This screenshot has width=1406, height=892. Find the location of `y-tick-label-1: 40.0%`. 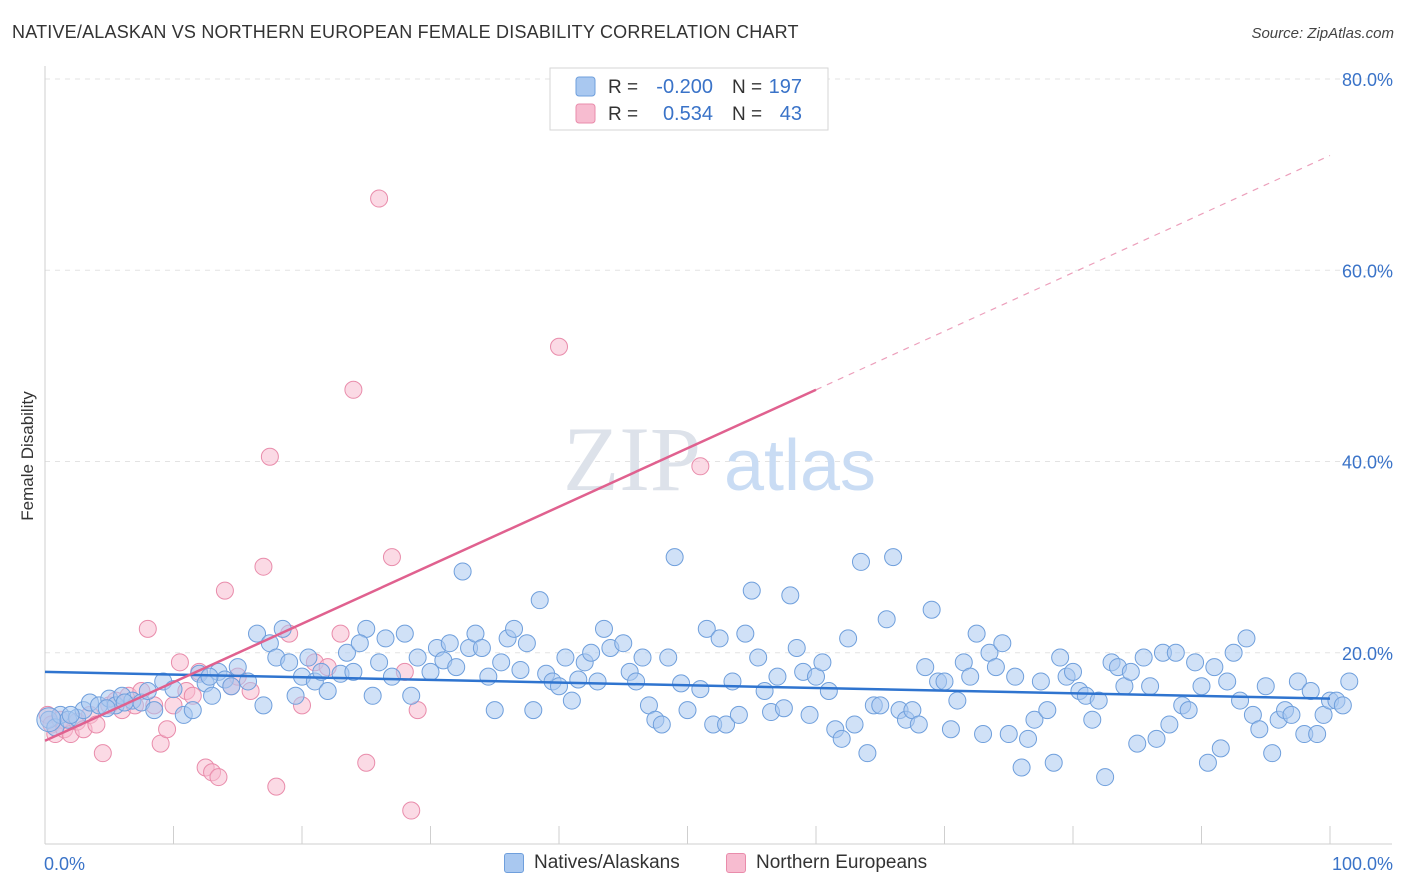

y-tick-label-1: 40.0% is located at coordinates (1367, 463).